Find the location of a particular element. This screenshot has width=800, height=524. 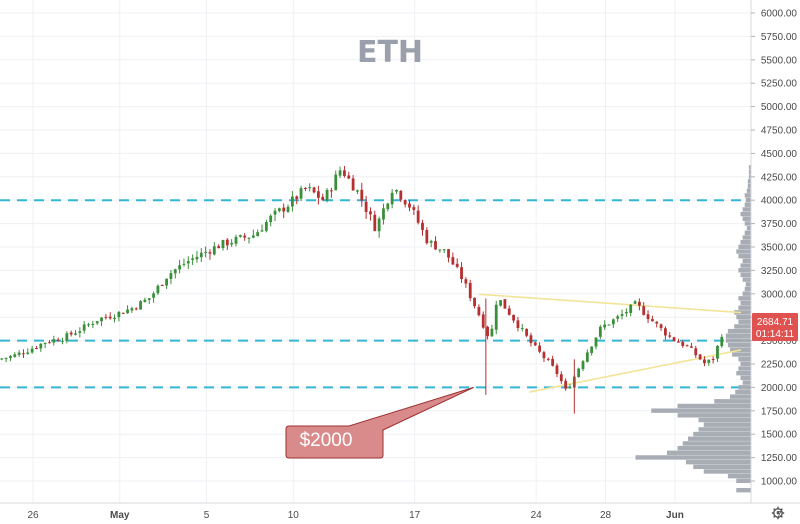

current-price-label: 2684.71 01:14:11 is located at coordinates (775, 327).